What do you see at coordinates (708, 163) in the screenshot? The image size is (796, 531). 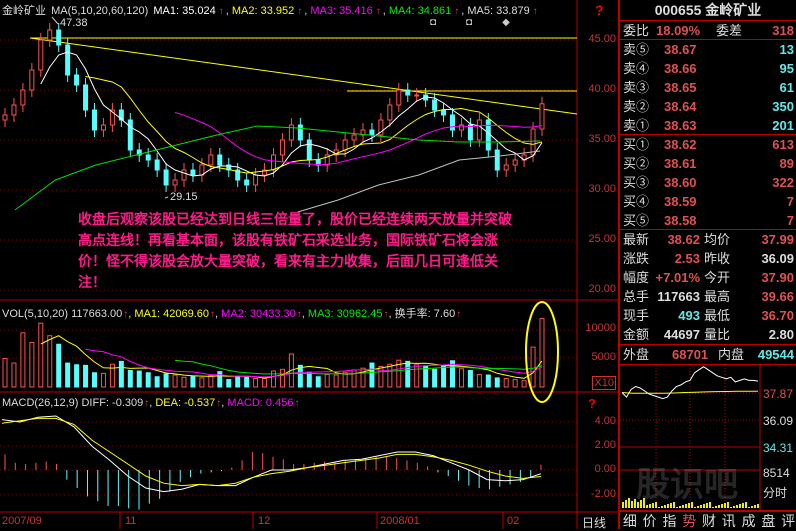 I see `buy-level: 买② 38.61 89` at bounding box center [708, 163].